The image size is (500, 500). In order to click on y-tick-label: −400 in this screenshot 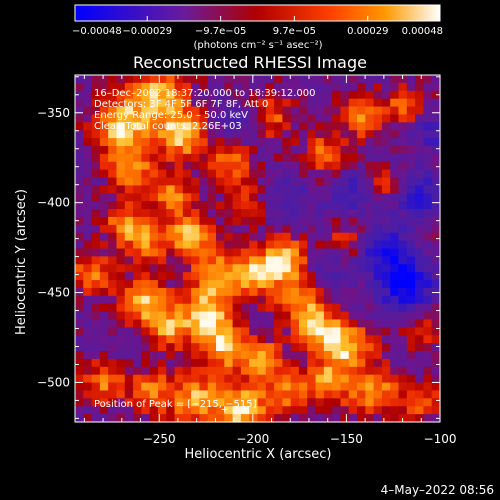, I will do `click(53, 203)`.